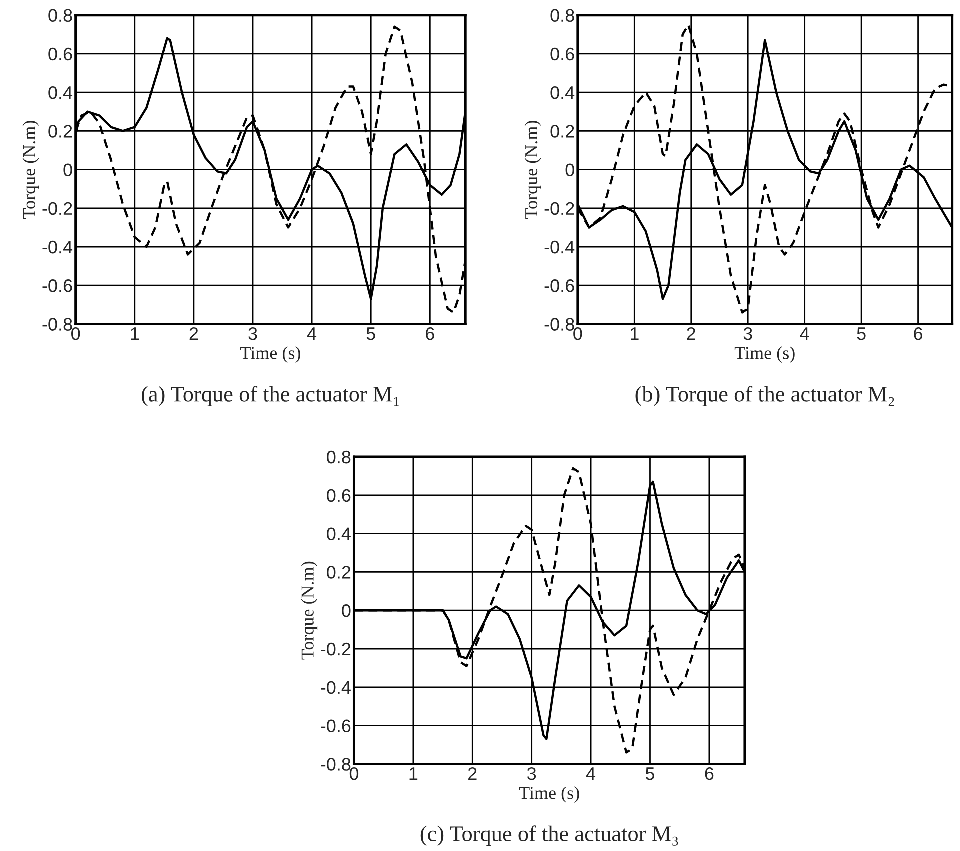 This screenshot has width=960, height=851. What do you see at coordinates (549, 836) in the screenshot?
I see `text: (c) Torque of the actuator M₃` at bounding box center [549, 836].